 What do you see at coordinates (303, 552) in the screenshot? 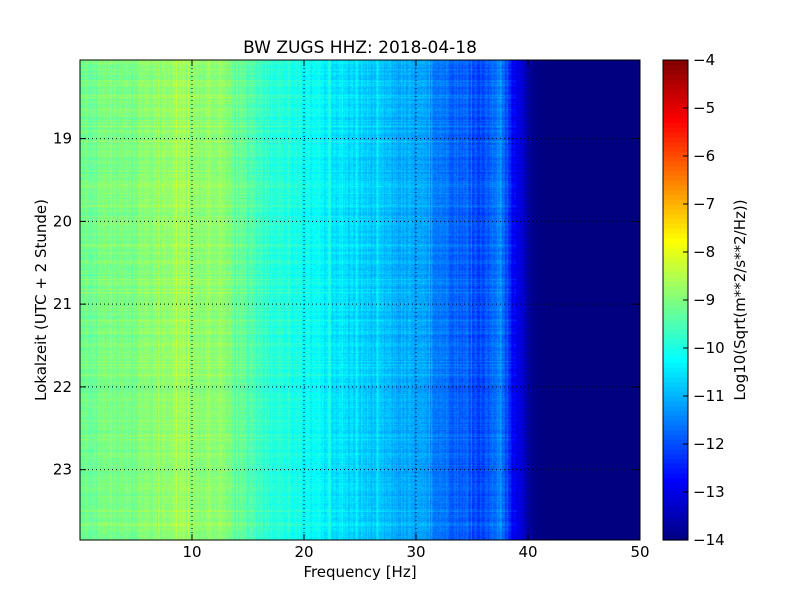
I see `x-tick-label: 20` at bounding box center [303, 552].